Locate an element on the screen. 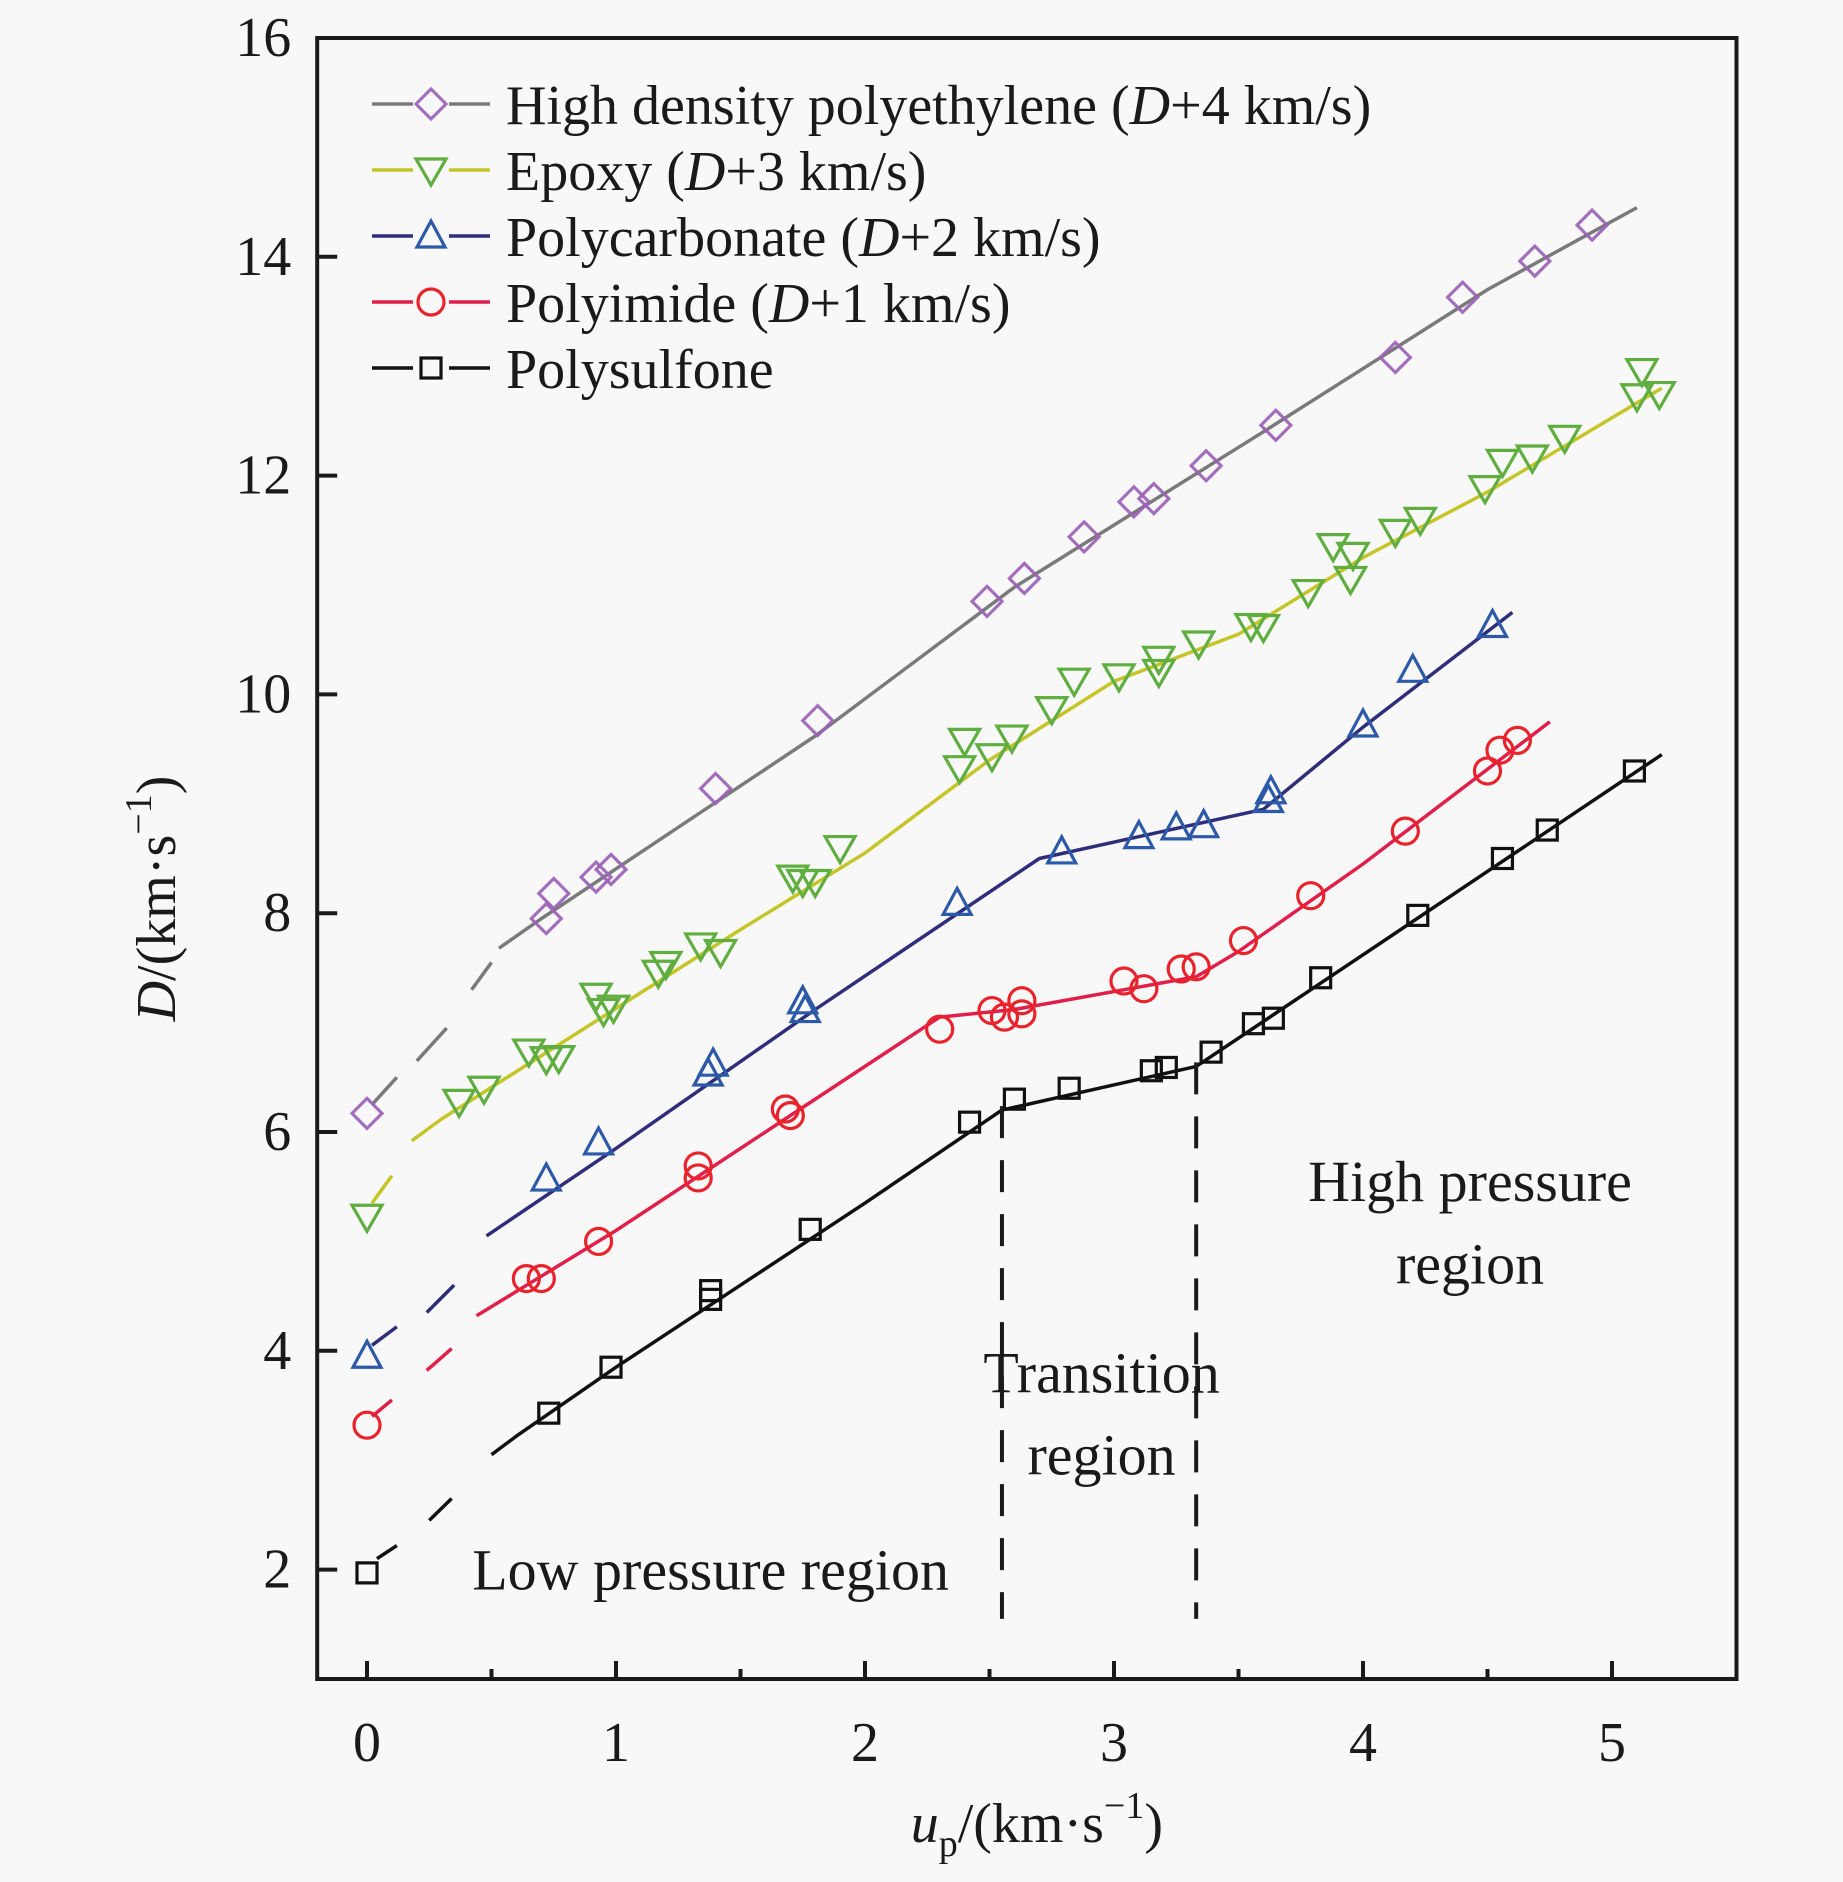 This screenshot has width=1843, height=1882. x-tick-label: 0 is located at coordinates (367, 1743).